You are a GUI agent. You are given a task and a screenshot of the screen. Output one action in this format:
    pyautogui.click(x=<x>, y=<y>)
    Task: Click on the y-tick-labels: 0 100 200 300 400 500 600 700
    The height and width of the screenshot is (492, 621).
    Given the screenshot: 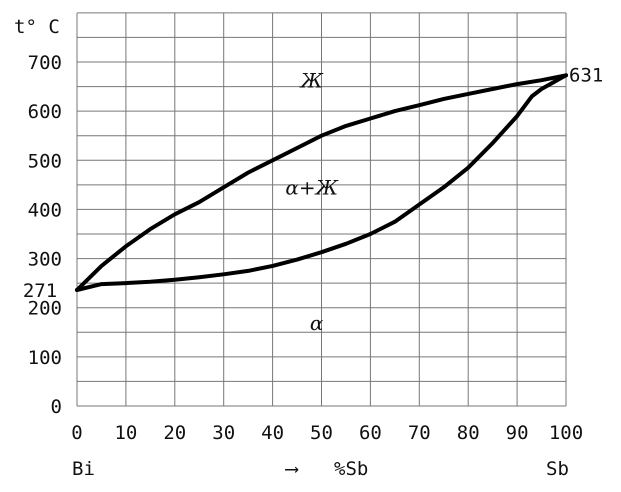 What is the action you would take?
    pyautogui.click(x=45, y=235)
    